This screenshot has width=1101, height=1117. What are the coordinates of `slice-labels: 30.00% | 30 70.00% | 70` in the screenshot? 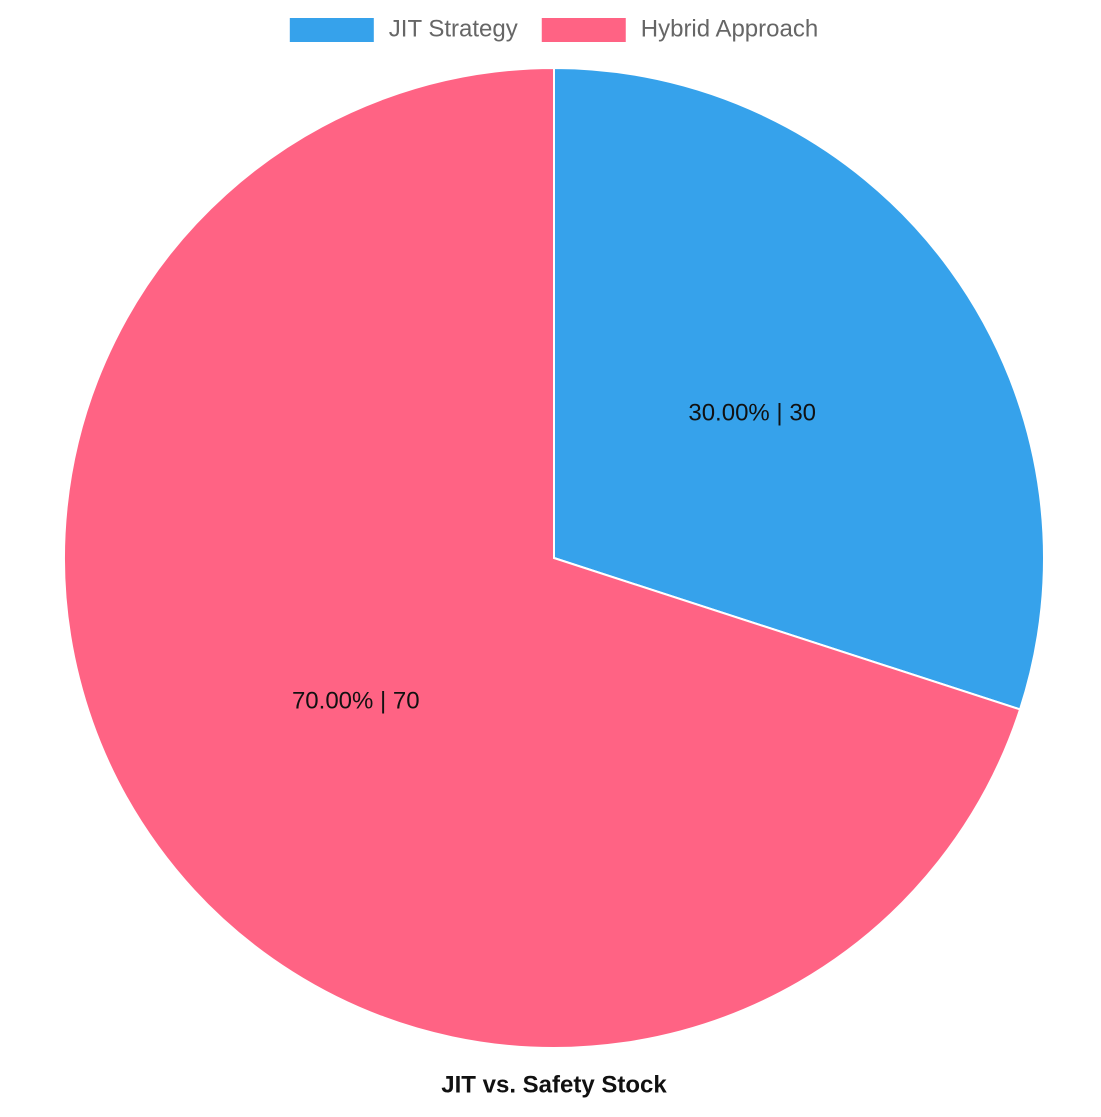 It's located at (554, 556).